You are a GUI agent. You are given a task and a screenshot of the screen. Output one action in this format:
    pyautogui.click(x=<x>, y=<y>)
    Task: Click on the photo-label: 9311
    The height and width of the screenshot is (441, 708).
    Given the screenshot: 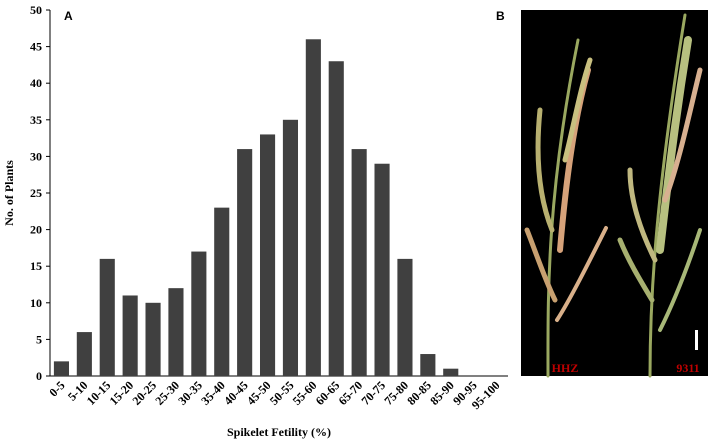 What is the action you would take?
    pyautogui.click(x=687, y=368)
    